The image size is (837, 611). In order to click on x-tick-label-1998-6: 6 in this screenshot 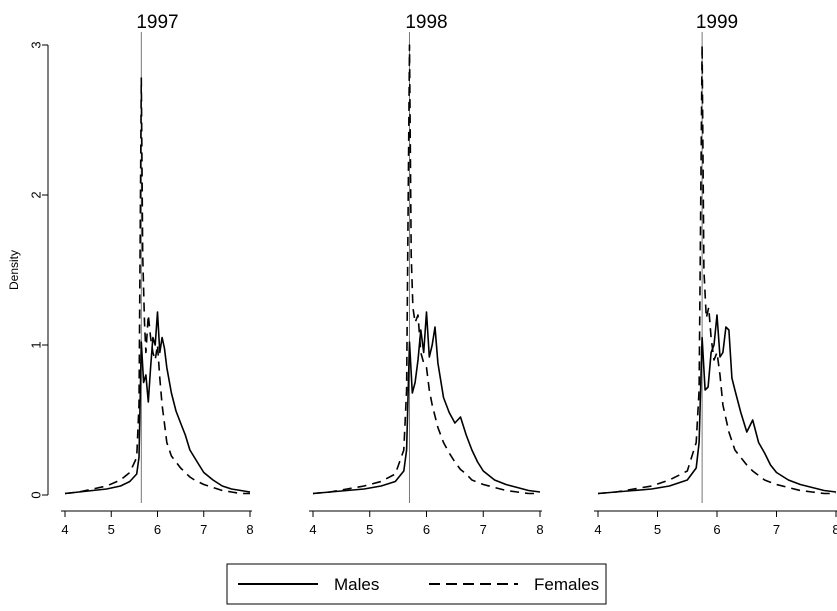, I will do `click(426, 529)`.